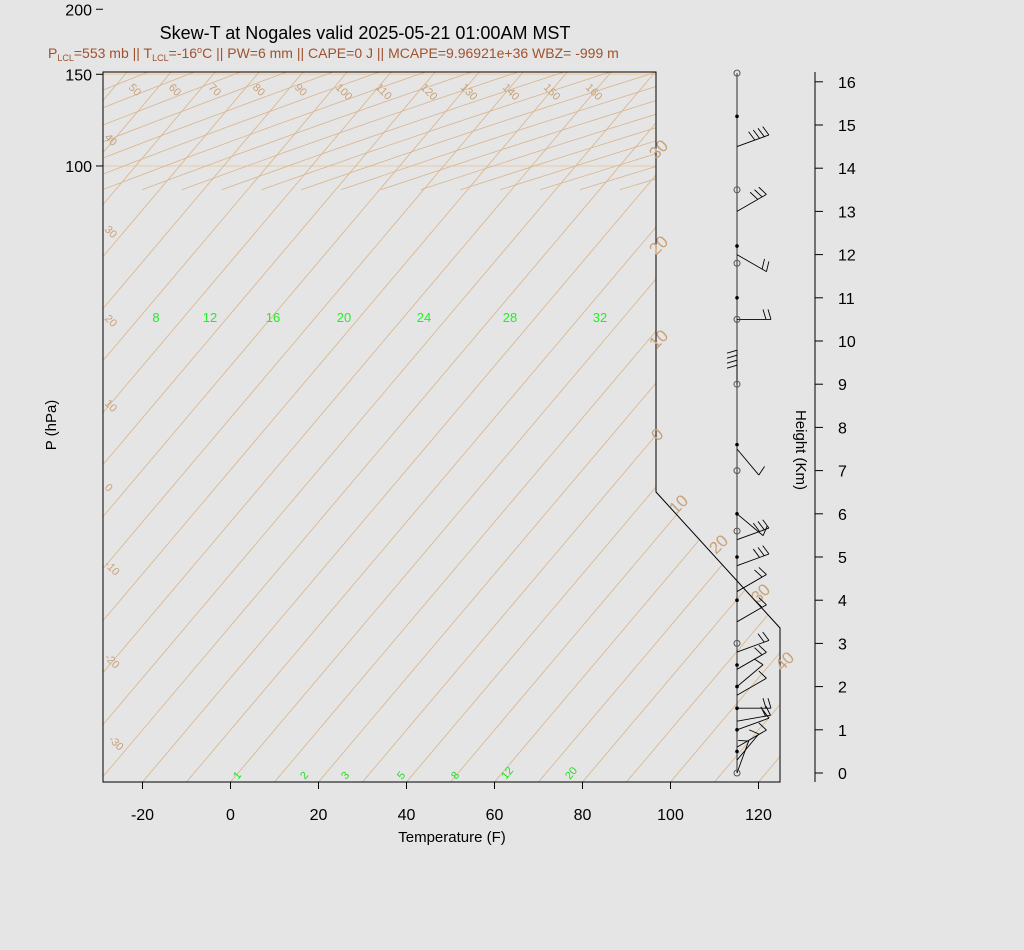 This screenshot has width=1024, height=950. I want to click on x-axis-label: Temperature (F), so click(452, 837).